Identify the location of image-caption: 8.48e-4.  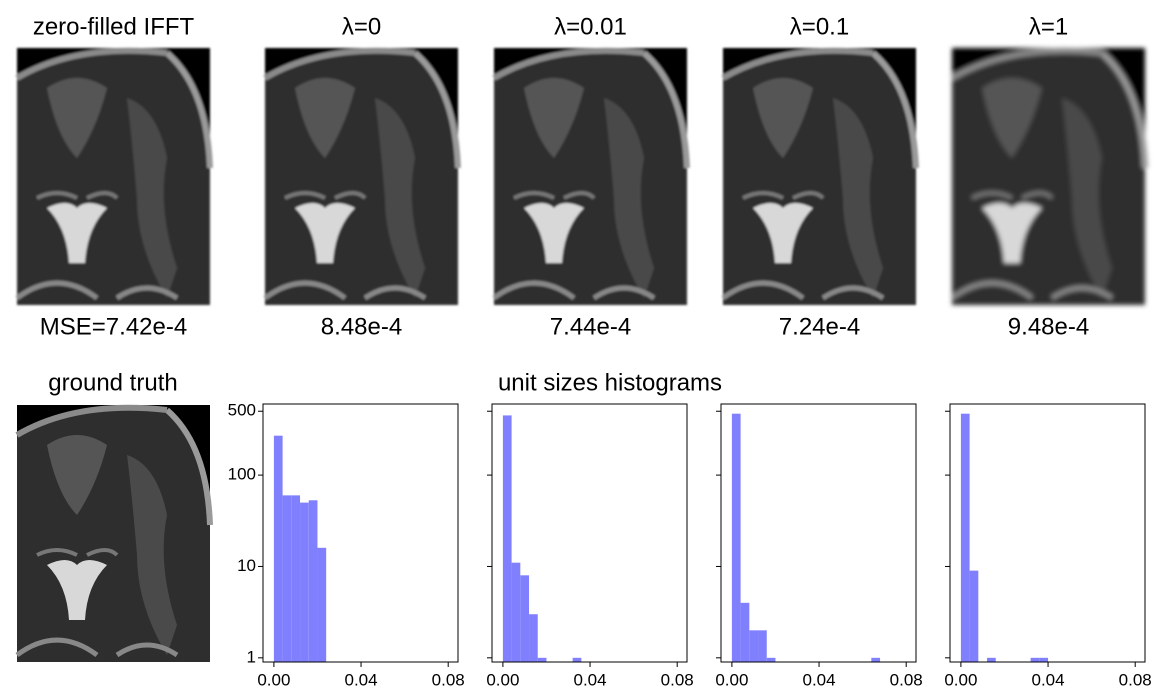
(361, 326).